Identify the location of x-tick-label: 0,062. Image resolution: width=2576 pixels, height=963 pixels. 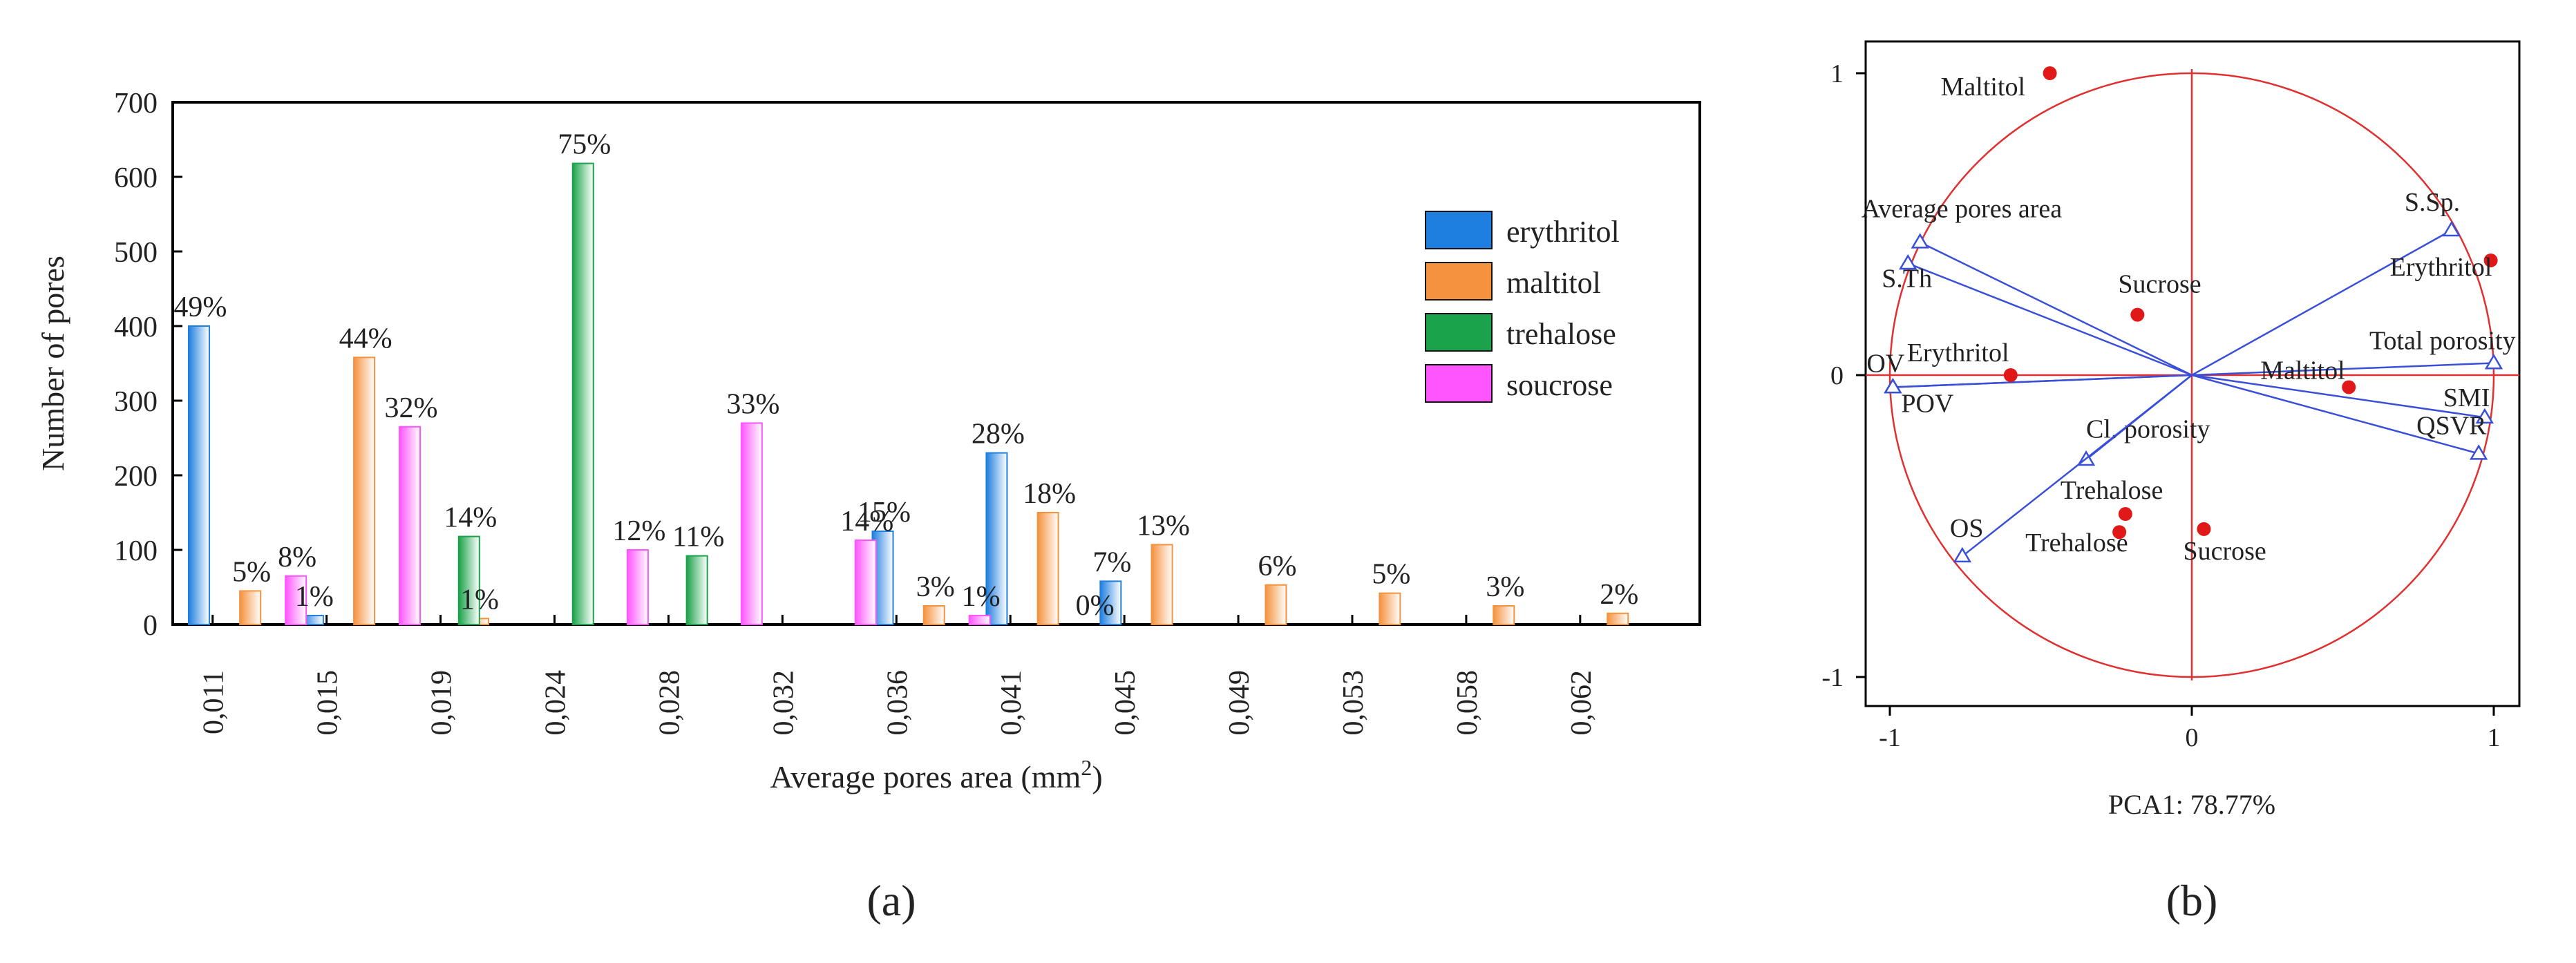
(1582, 703).